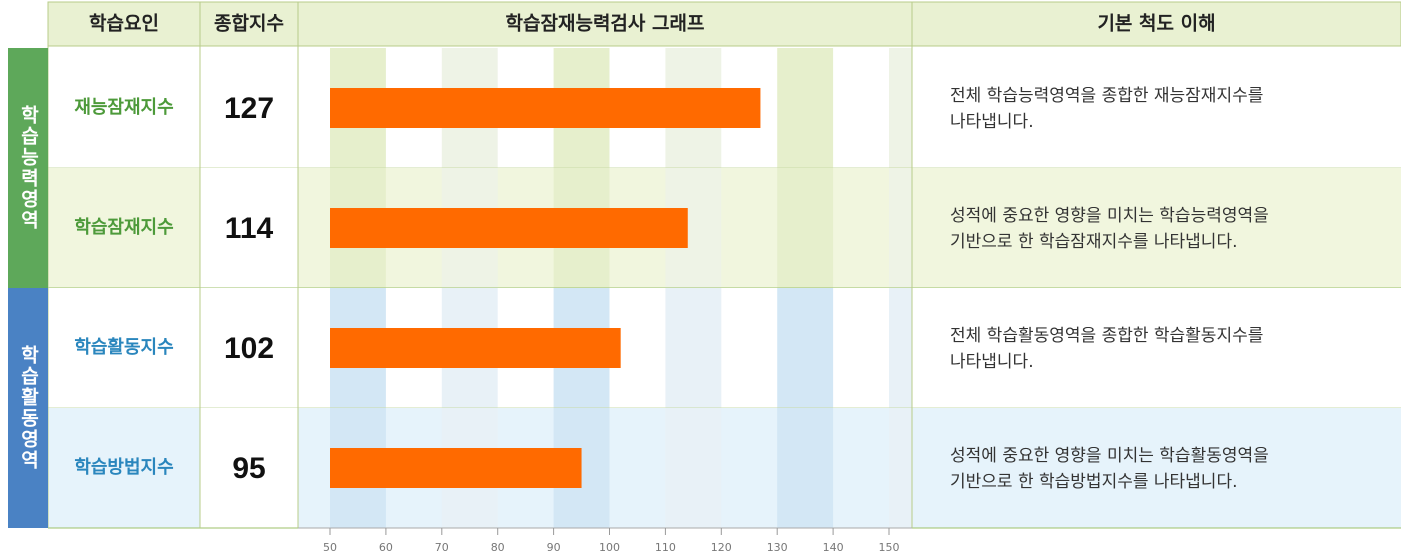 The width and height of the screenshot is (1401, 559). Describe the element at coordinates (609, 547) in the screenshot. I see `x-tick-label: 100` at that location.